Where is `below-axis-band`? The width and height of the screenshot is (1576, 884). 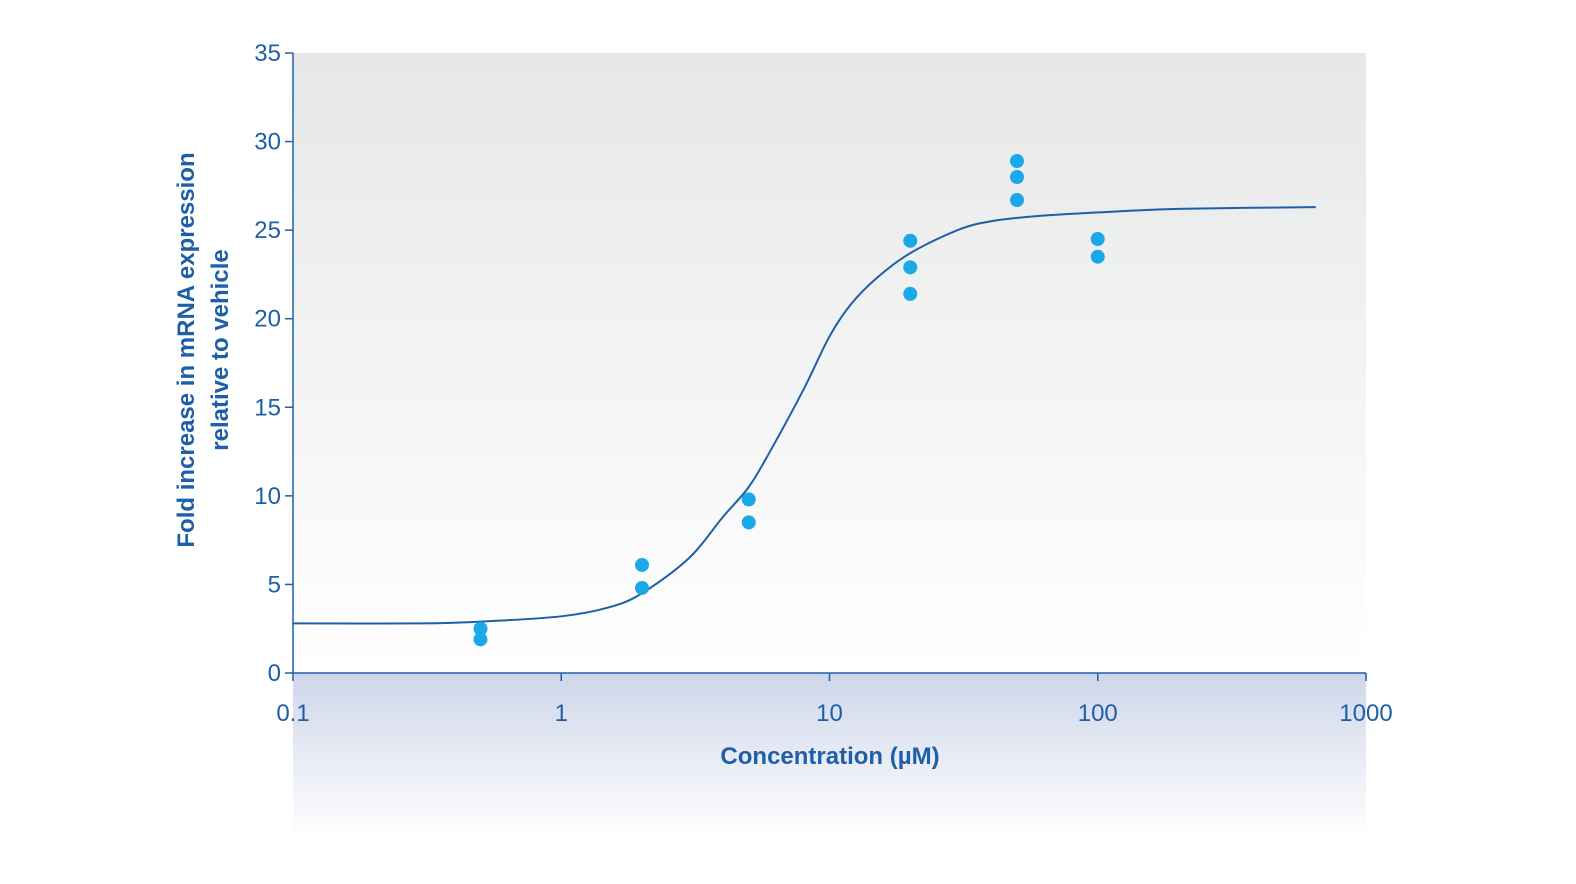 below-axis-band is located at coordinates (829, 755).